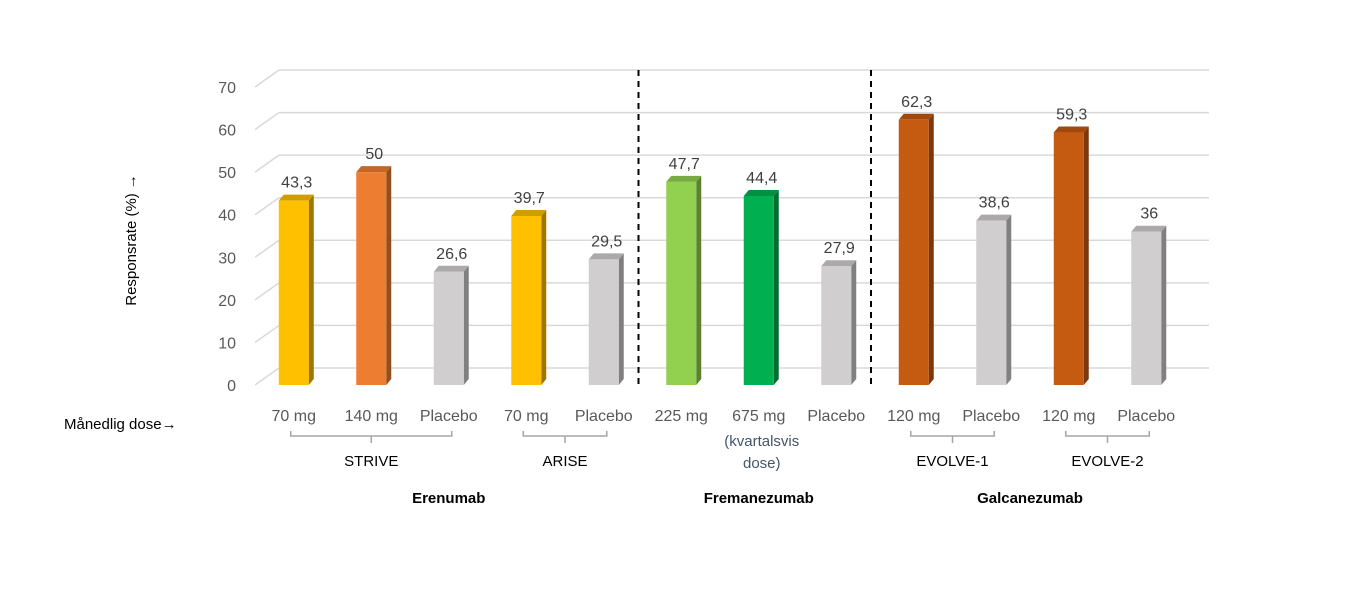  I want to click on trial-brackets: STRIVE ARISE EVOLVE-1 EVOLVE-2, so click(720, 450).